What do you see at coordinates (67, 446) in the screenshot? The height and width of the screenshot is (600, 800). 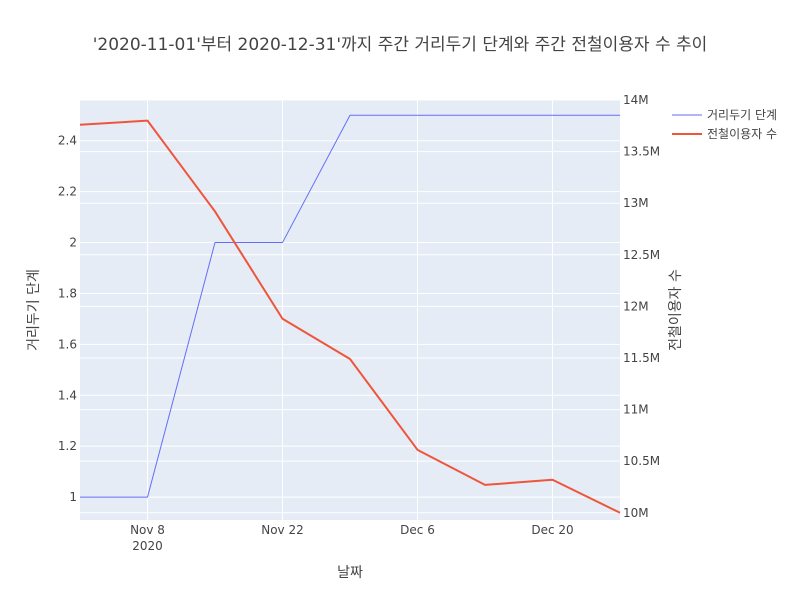 I see `y-left-tick-label: 1.2` at bounding box center [67, 446].